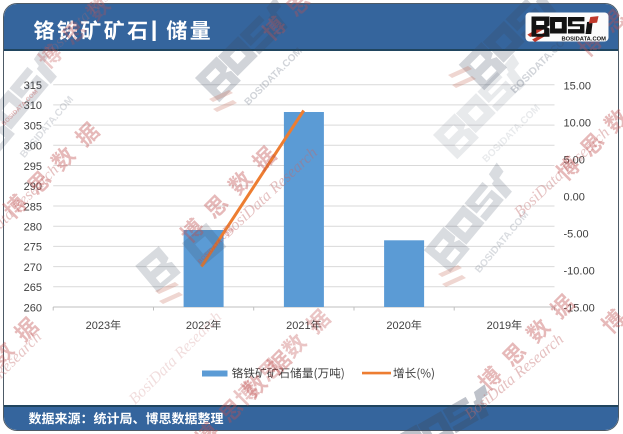 The image size is (623, 434). What do you see at coordinates (33, 228) in the screenshot?
I see `svg-text: 280` at bounding box center [33, 228].